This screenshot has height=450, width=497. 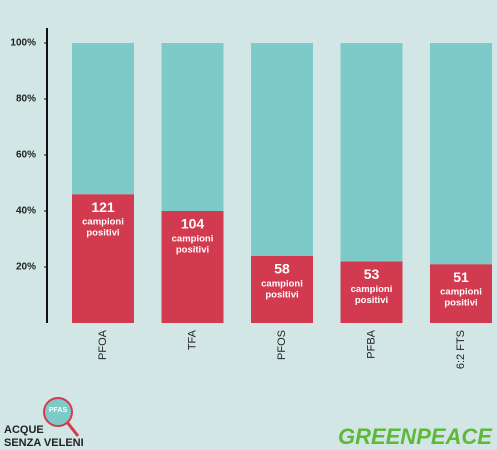 What do you see at coordinates (192, 339) in the screenshot?
I see `x-tick-label: TFA` at bounding box center [192, 339].